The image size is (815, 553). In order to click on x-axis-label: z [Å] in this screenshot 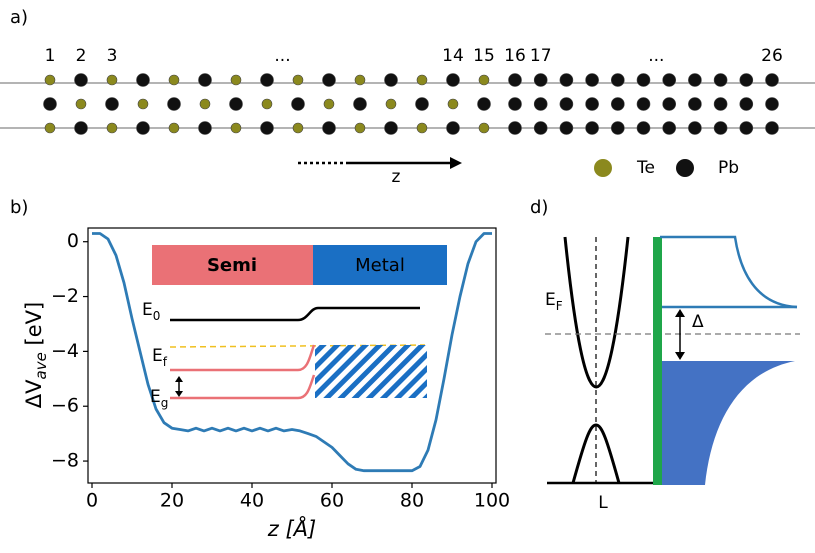, I will do `click(291, 528)`.